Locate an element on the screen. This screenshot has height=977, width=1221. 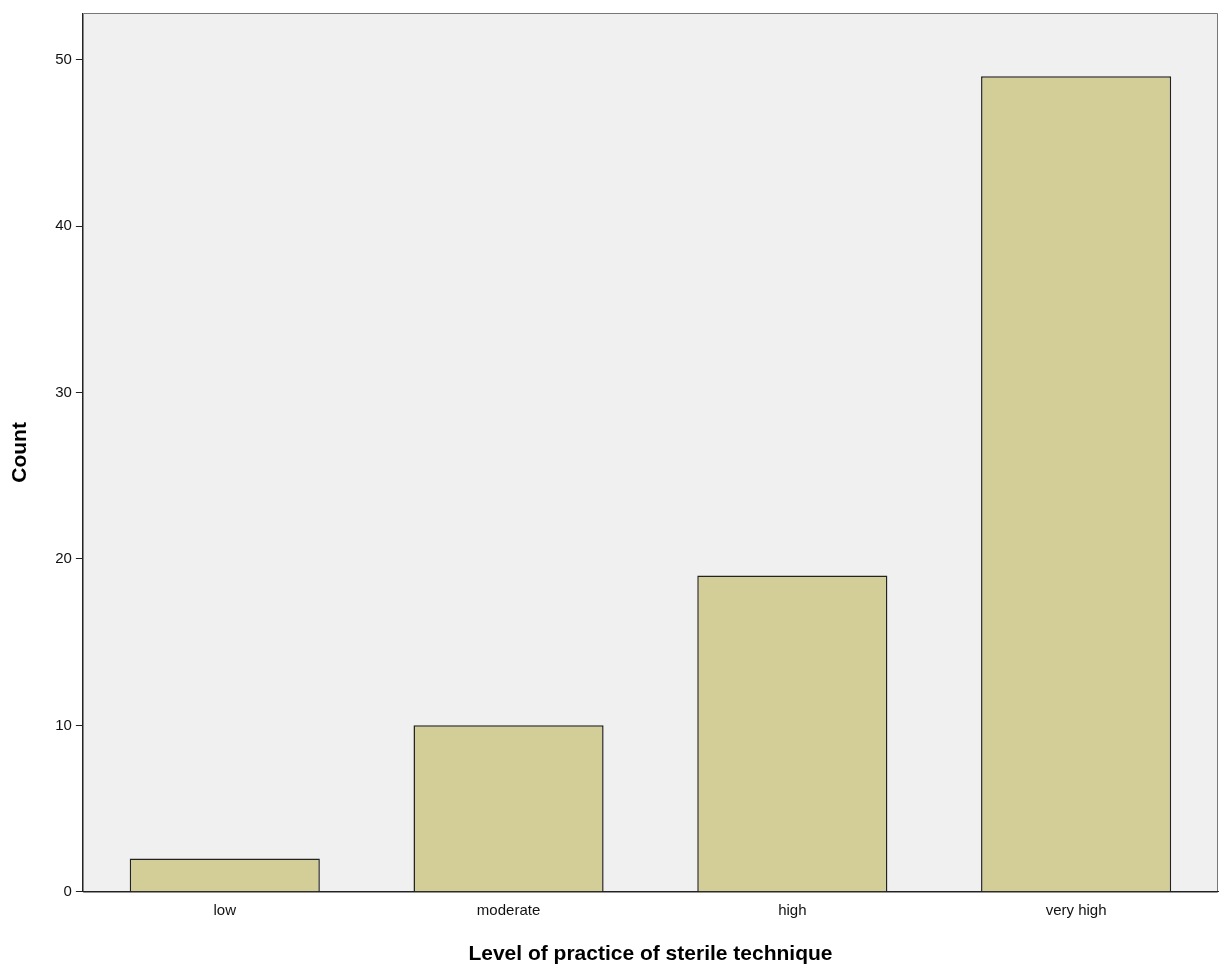
y-tick-label: 10 is located at coordinates (63, 724).